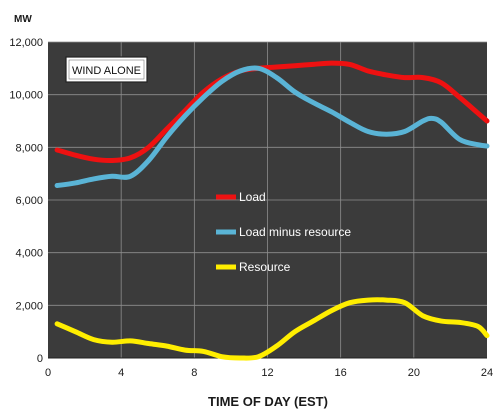 This screenshot has width=500, height=415. What do you see at coordinates (414, 373) in the screenshot?
I see `x-tick-label: 20` at bounding box center [414, 373].